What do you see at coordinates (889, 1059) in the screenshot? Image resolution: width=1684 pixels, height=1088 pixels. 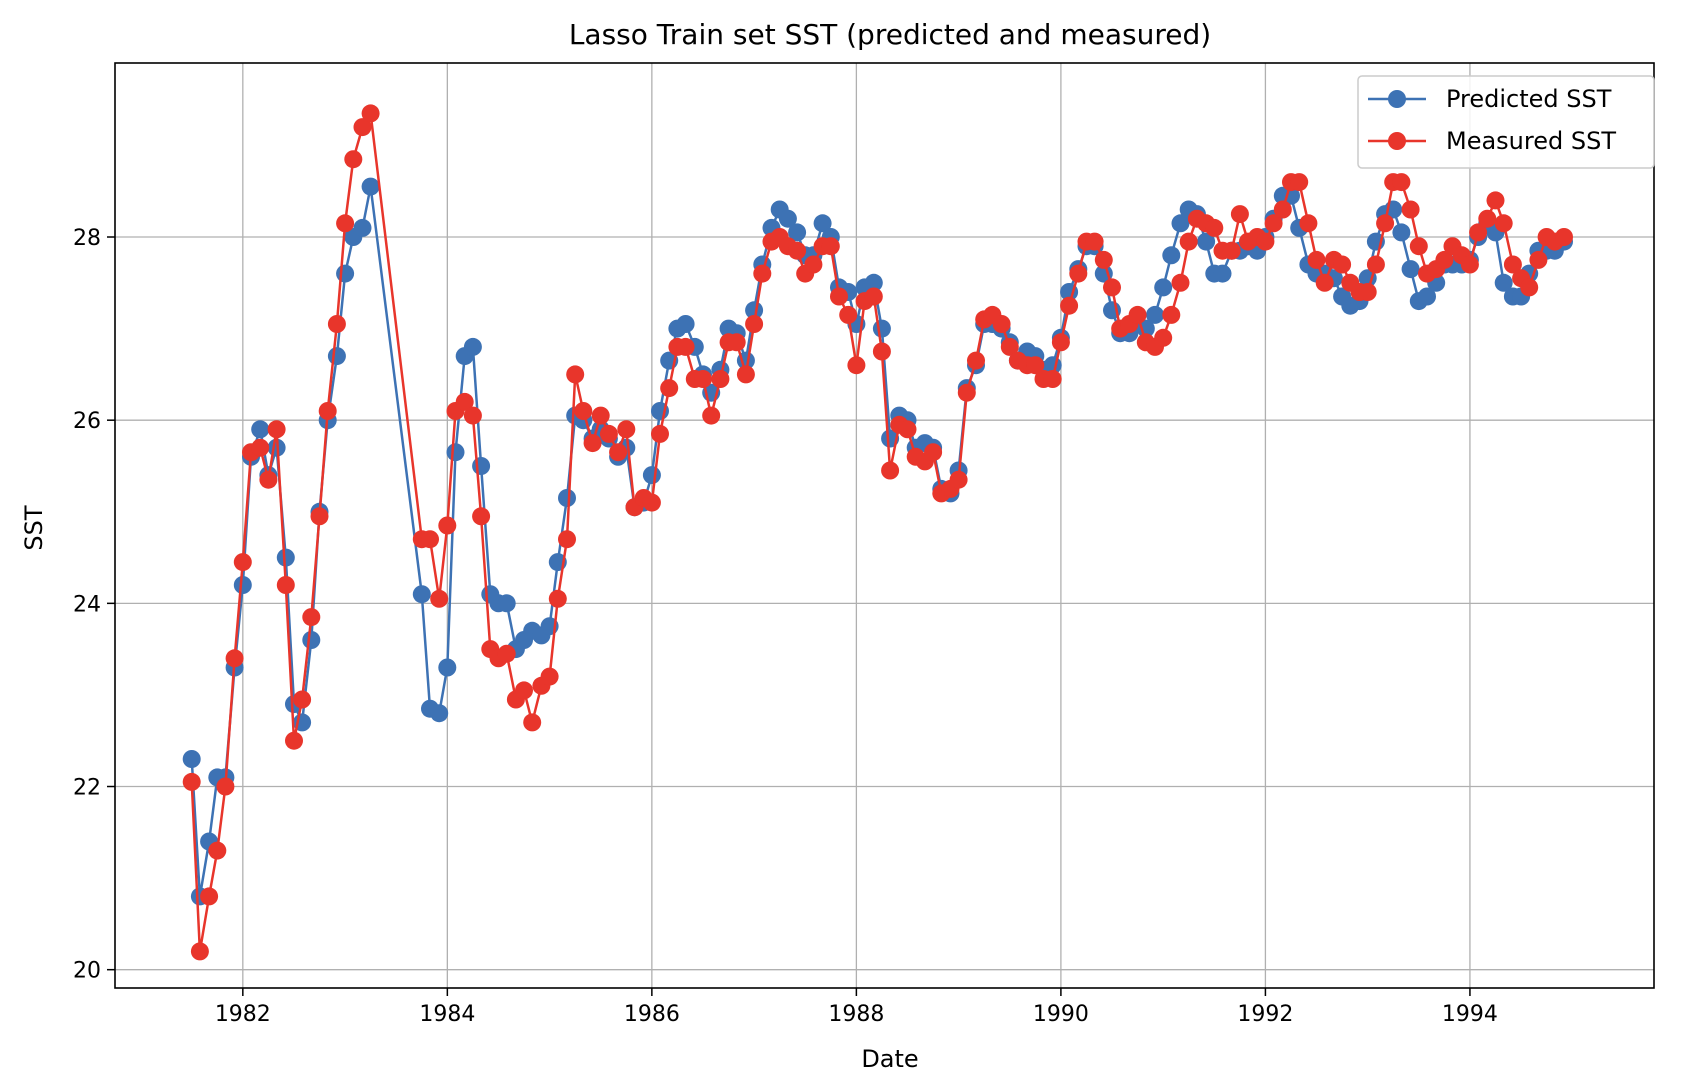 I see `x-axis-label: Date` at bounding box center [889, 1059].